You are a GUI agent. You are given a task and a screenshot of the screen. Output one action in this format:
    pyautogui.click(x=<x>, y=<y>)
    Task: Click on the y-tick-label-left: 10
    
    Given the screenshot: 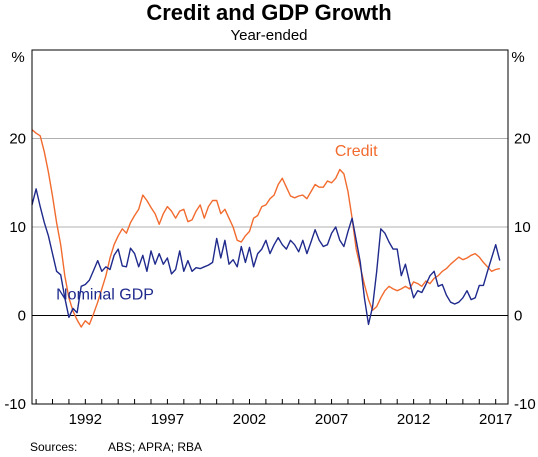 What is the action you would take?
    pyautogui.click(x=17, y=227)
    